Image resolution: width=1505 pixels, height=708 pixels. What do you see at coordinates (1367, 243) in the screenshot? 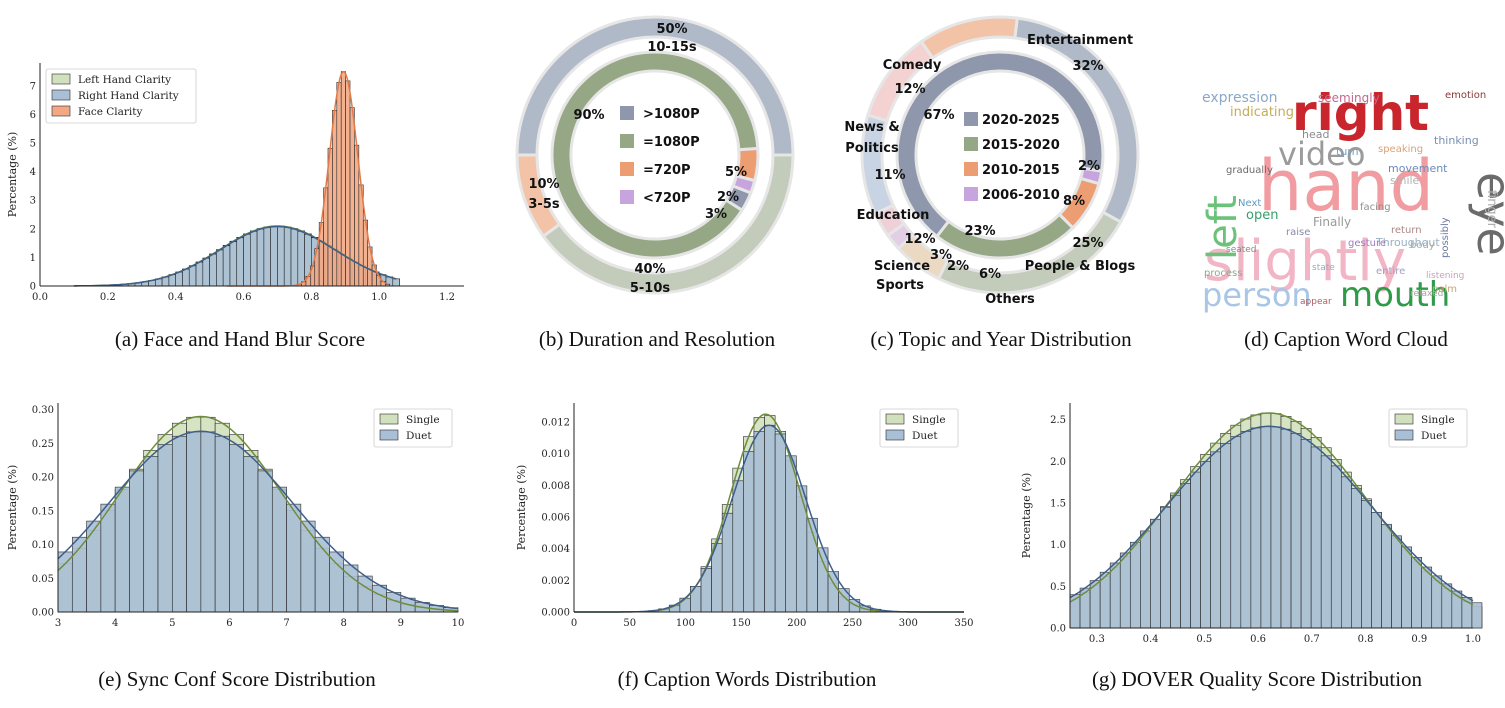
I see `cloud-word: gesture` at bounding box center [1367, 243].